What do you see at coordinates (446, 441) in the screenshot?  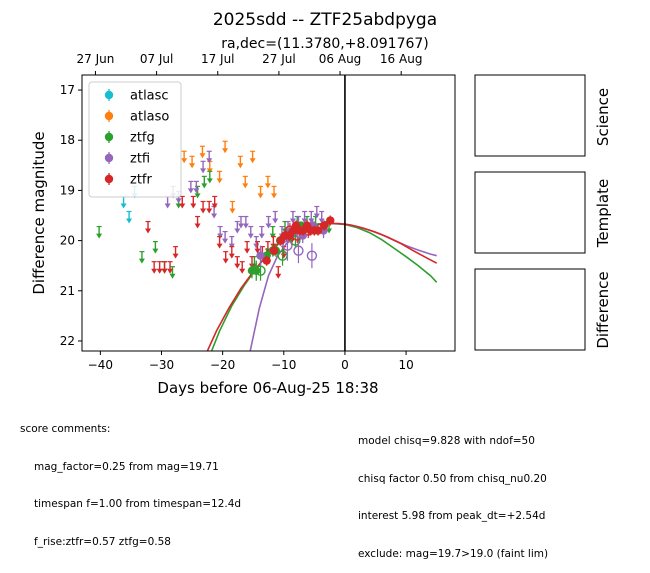 I see `model-comment-line: model chisq=9.828 with ndof=50` at bounding box center [446, 441].